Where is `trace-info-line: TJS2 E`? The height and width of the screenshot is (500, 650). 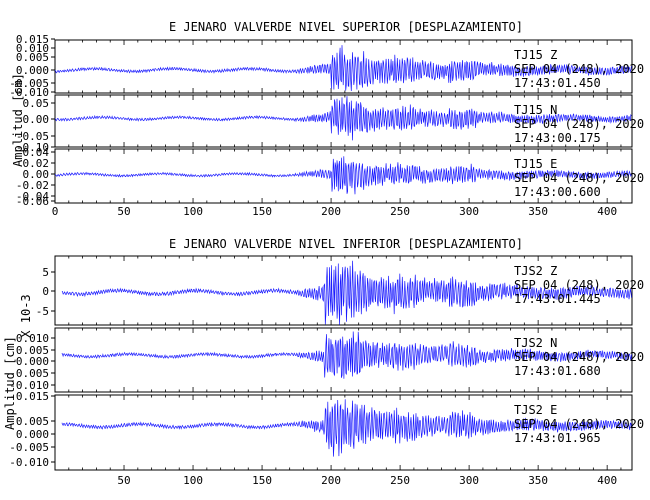
trace-info-line: TJS2 E is located at coordinates (535, 410).